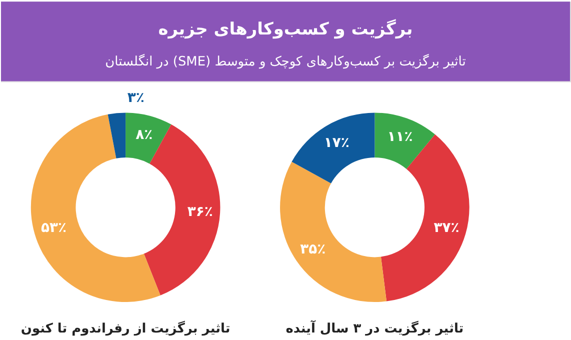  What do you see at coordinates (125, 328) in the screenshot?
I see `text: تاثیر برگزیت از رفراندوم تا کنون` at bounding box center [125, 328].